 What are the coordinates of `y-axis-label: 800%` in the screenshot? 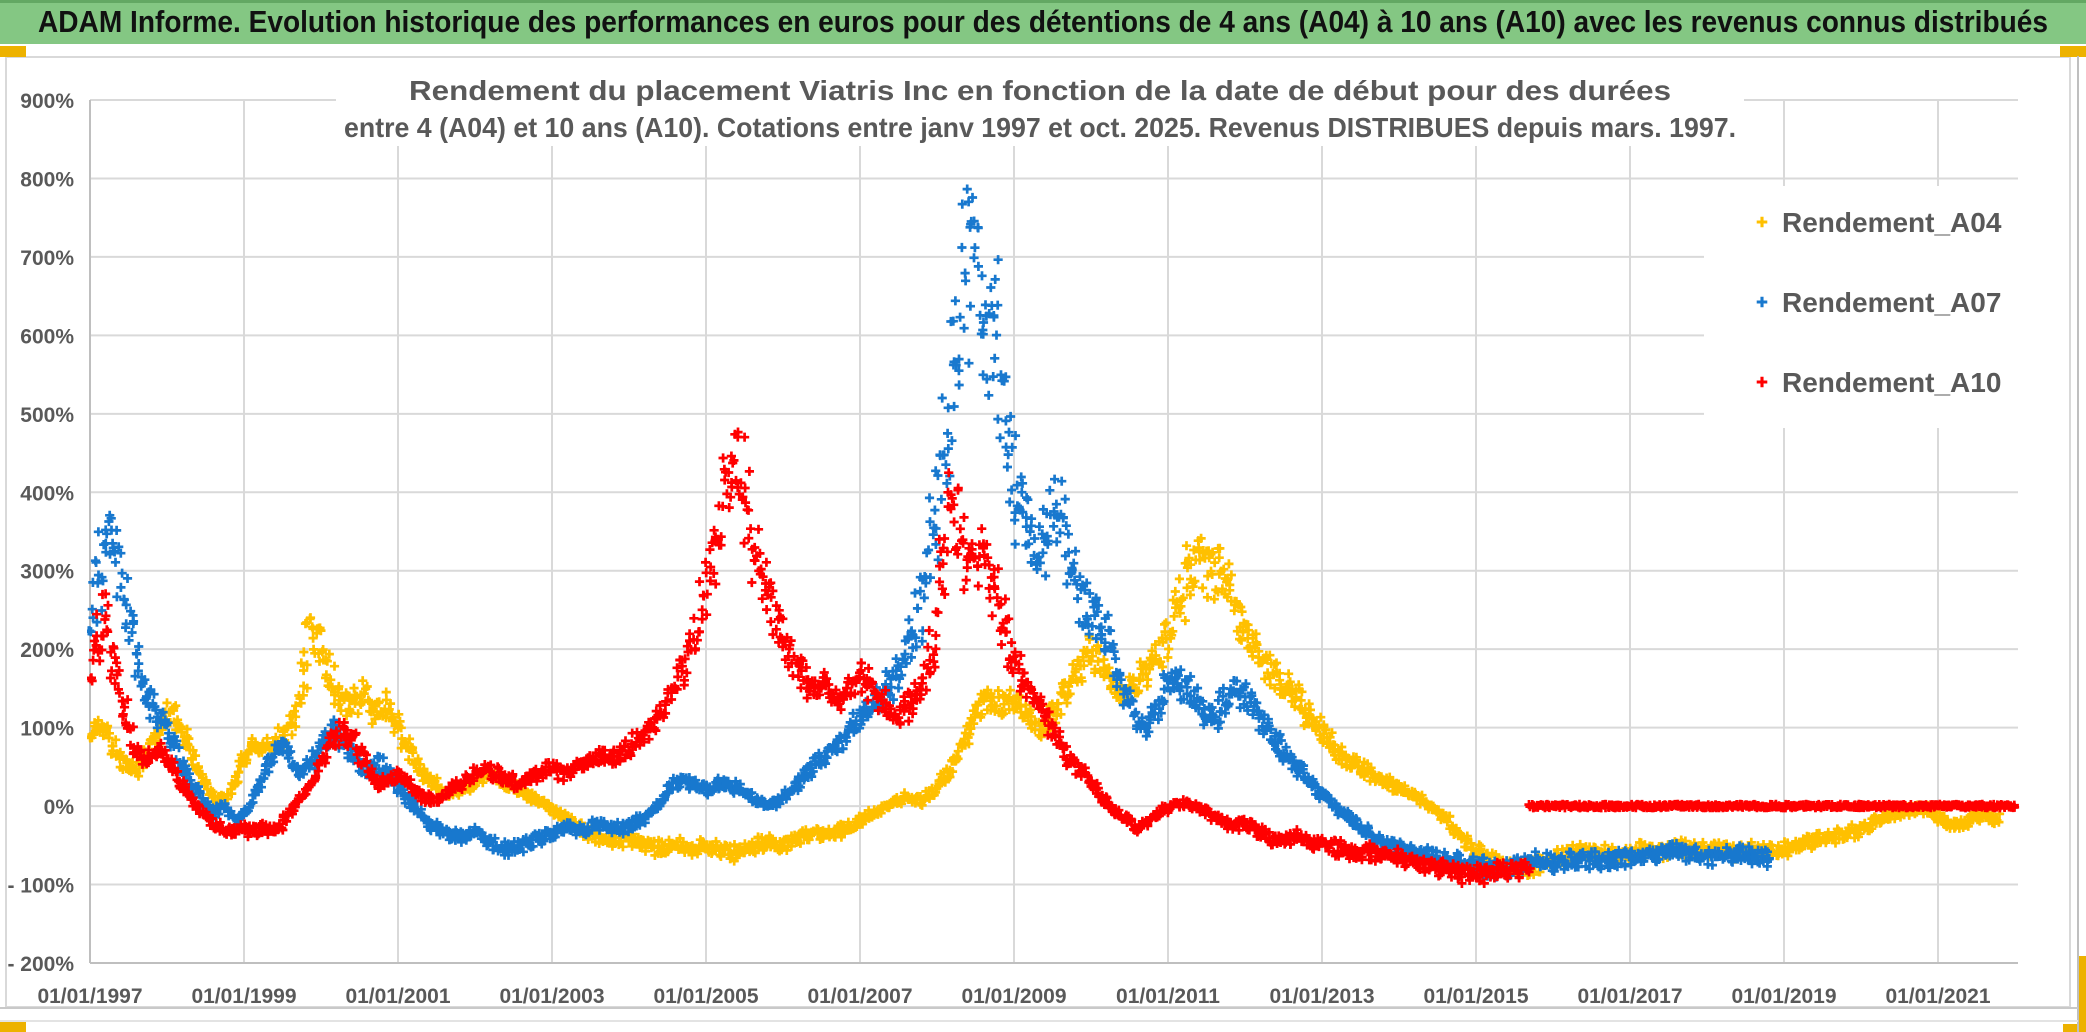 It's located at (47, 179).